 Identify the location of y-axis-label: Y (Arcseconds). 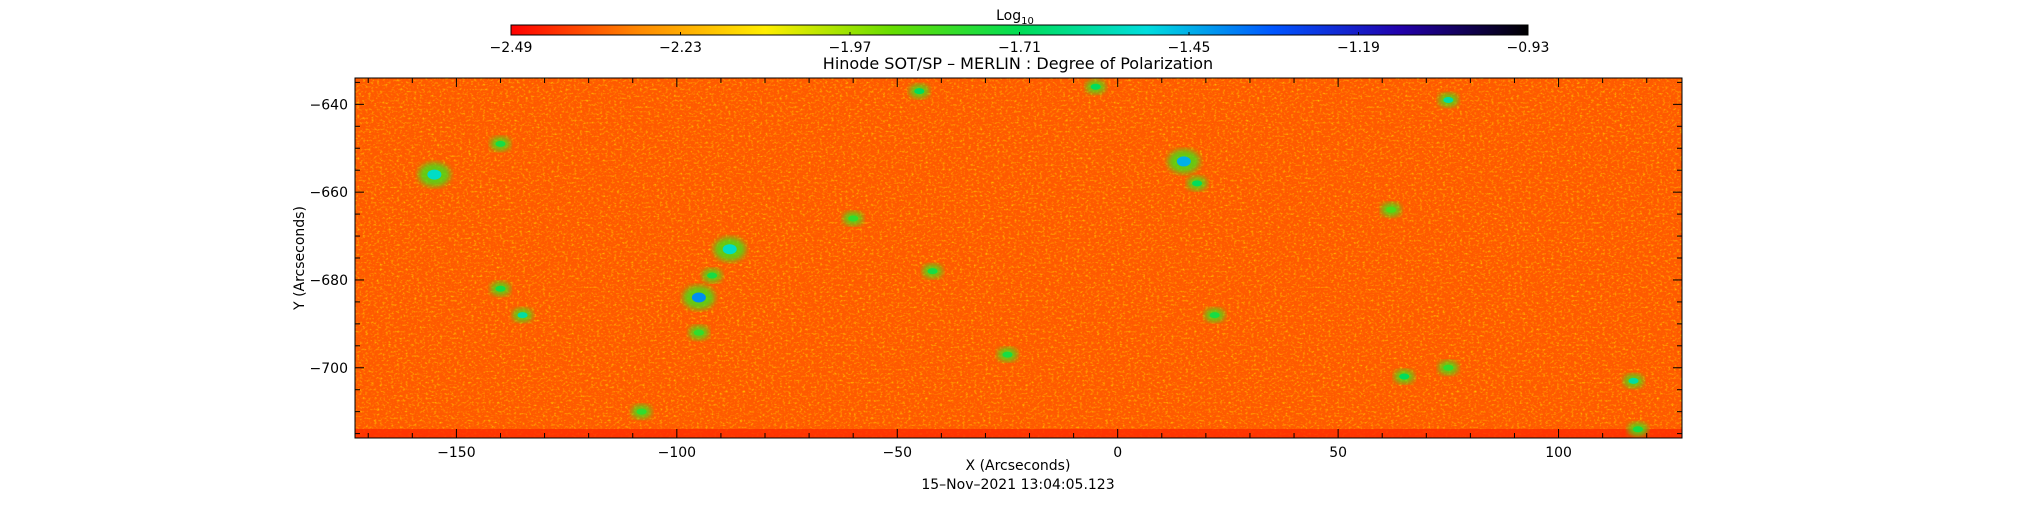
(300, 258).